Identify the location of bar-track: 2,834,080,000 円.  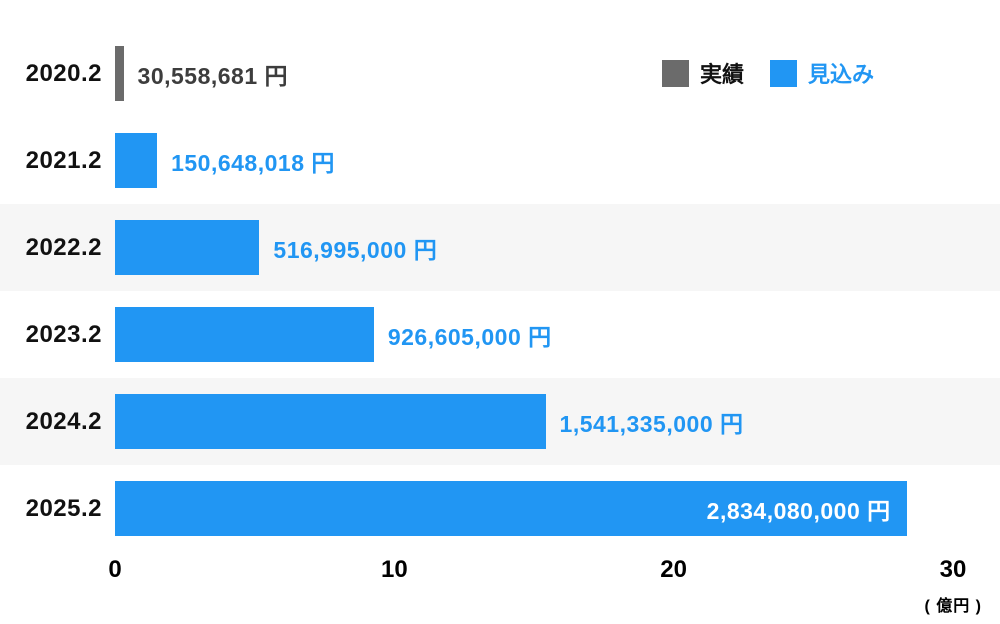
(534, 508).